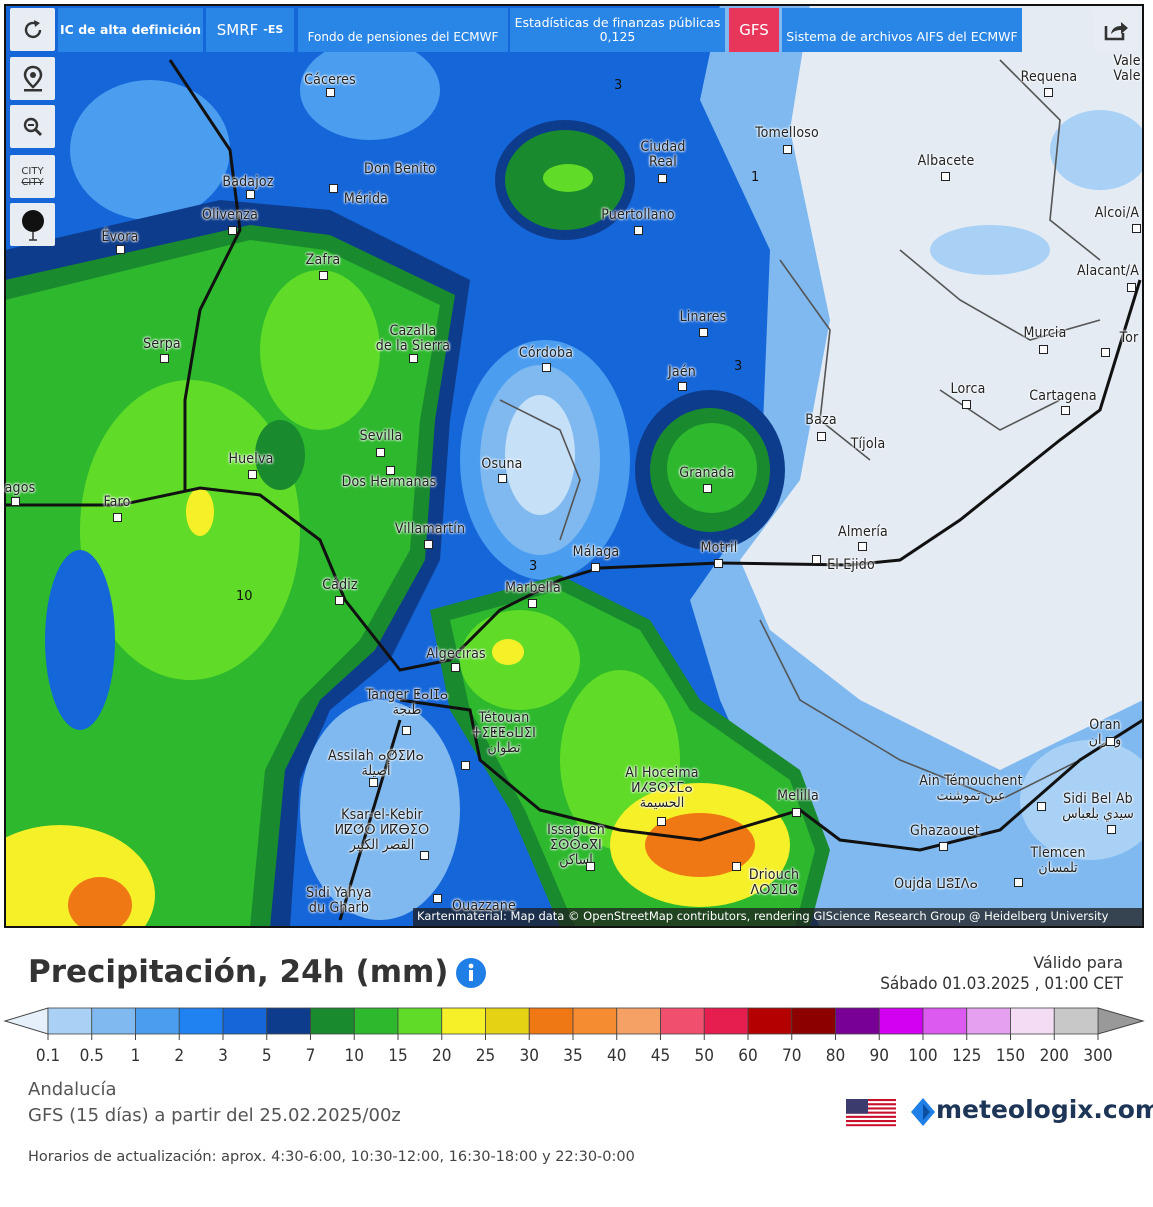 This screenshot has width=1153, height=1207. I want to click on city-label: Serpa, so click(162, 344).